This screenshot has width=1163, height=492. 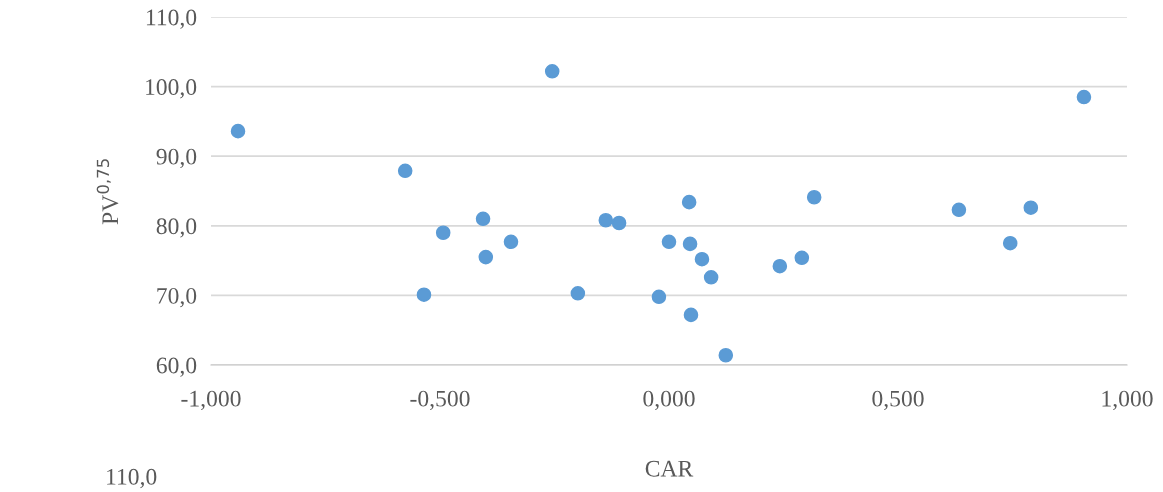 I want to click on x-tick-label: -0,500, so click(x=440, y=400).